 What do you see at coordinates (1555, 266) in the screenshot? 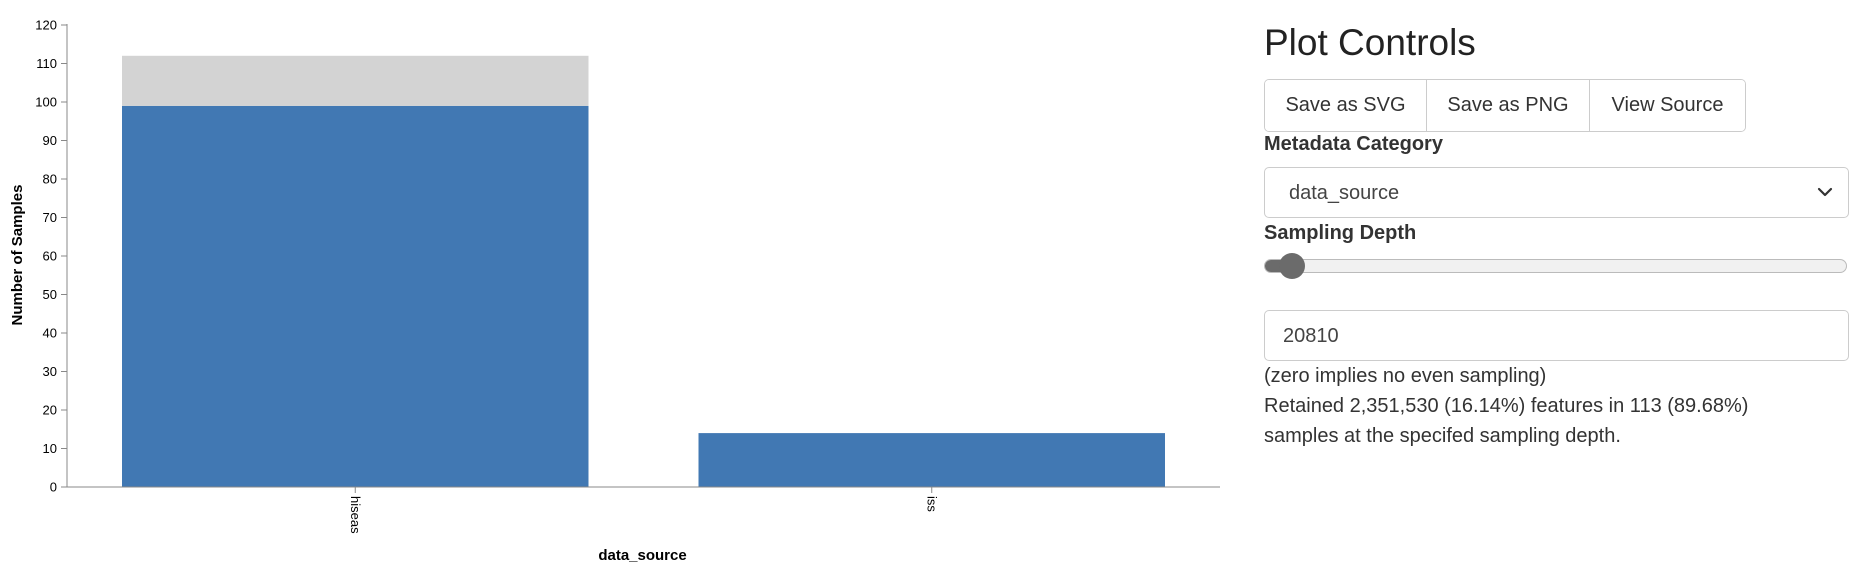
I see `sampling-depth-slider` at bounding box center [1555, 266].